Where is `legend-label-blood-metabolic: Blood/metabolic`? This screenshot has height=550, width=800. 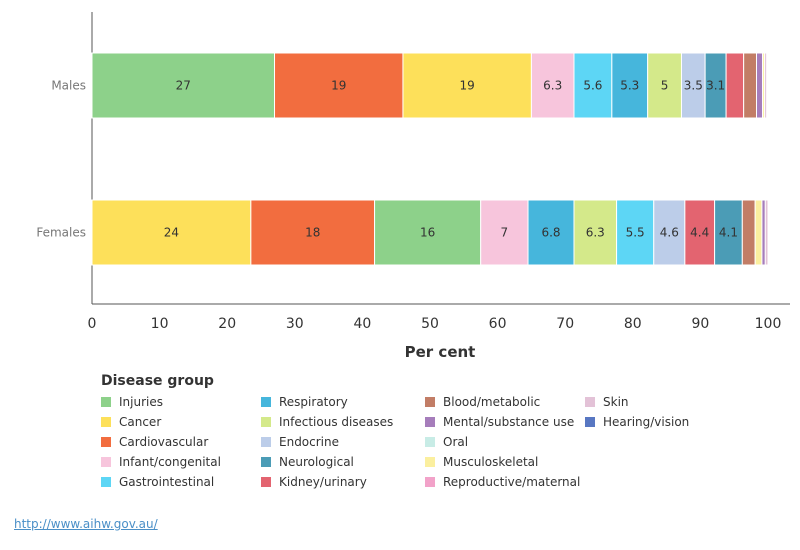 legend-label-blood-metabolic: Blood/metabolic is located at coordinates (492, 402).